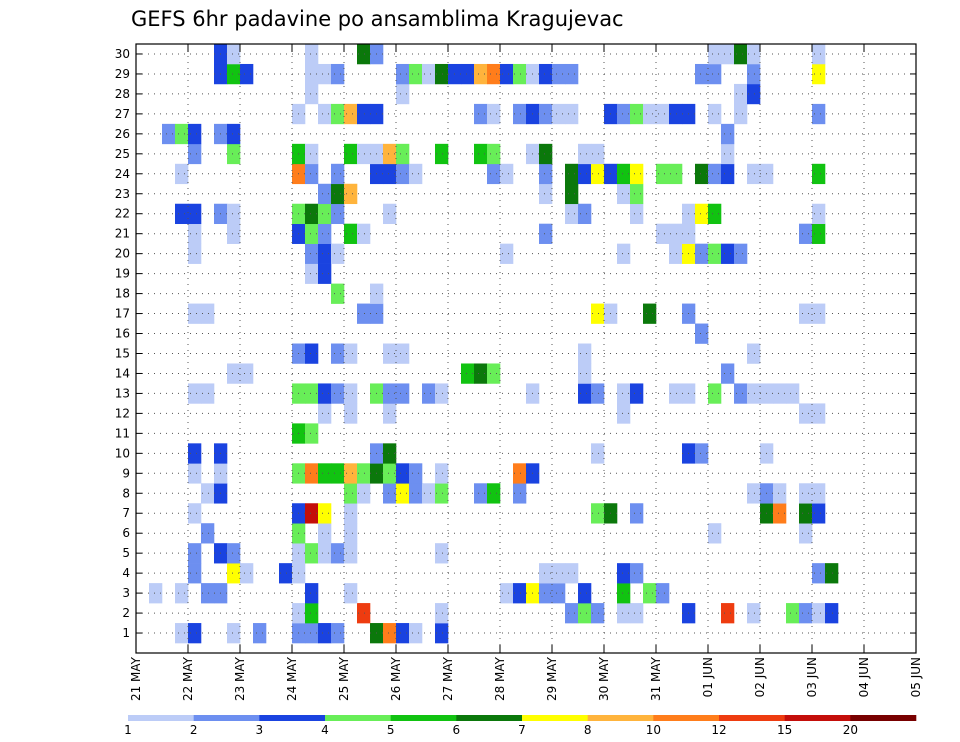  I want to click on colorbar-tick-label: 2, so click(194, 730).